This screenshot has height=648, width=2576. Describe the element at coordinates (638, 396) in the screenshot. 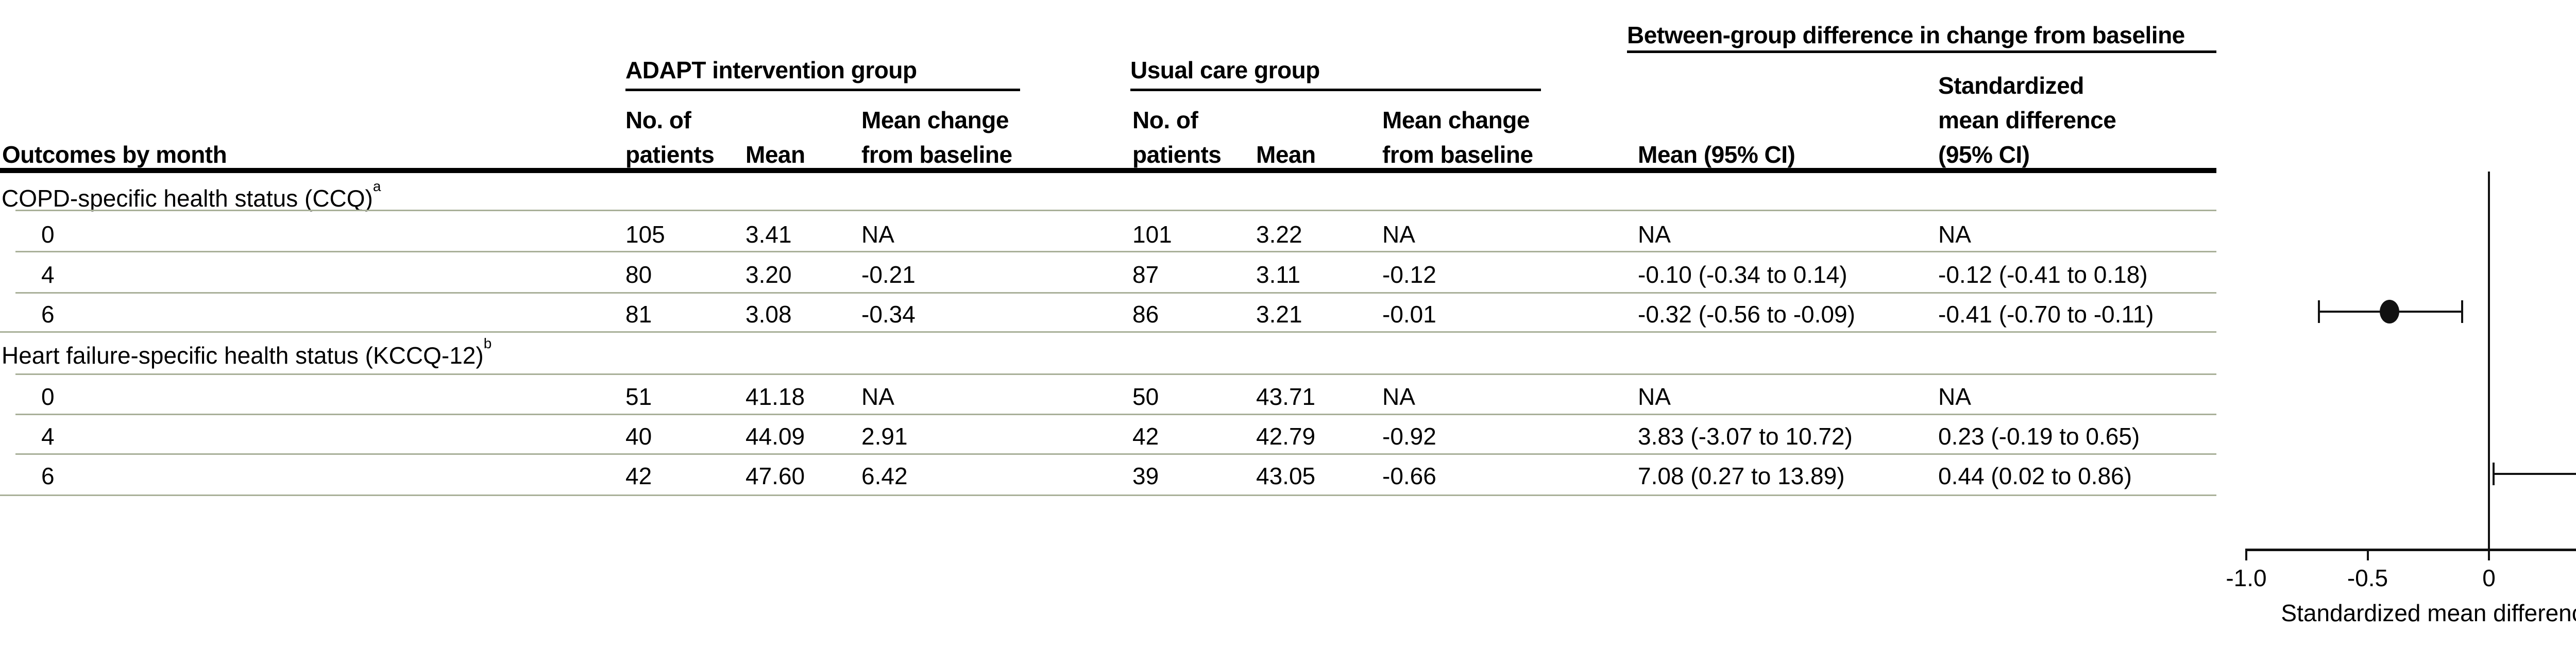

I see `adapt-n-value: 51` at that location.